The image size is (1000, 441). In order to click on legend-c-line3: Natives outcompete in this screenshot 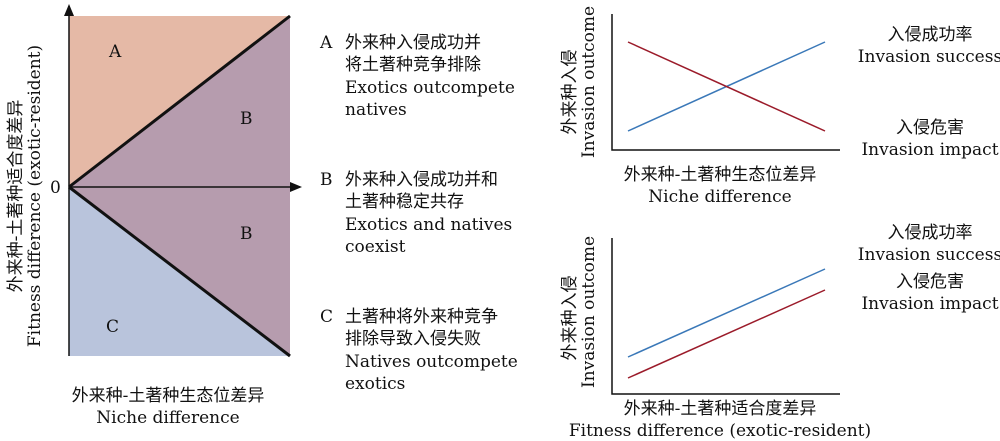, I will do `click(431, 362)`.